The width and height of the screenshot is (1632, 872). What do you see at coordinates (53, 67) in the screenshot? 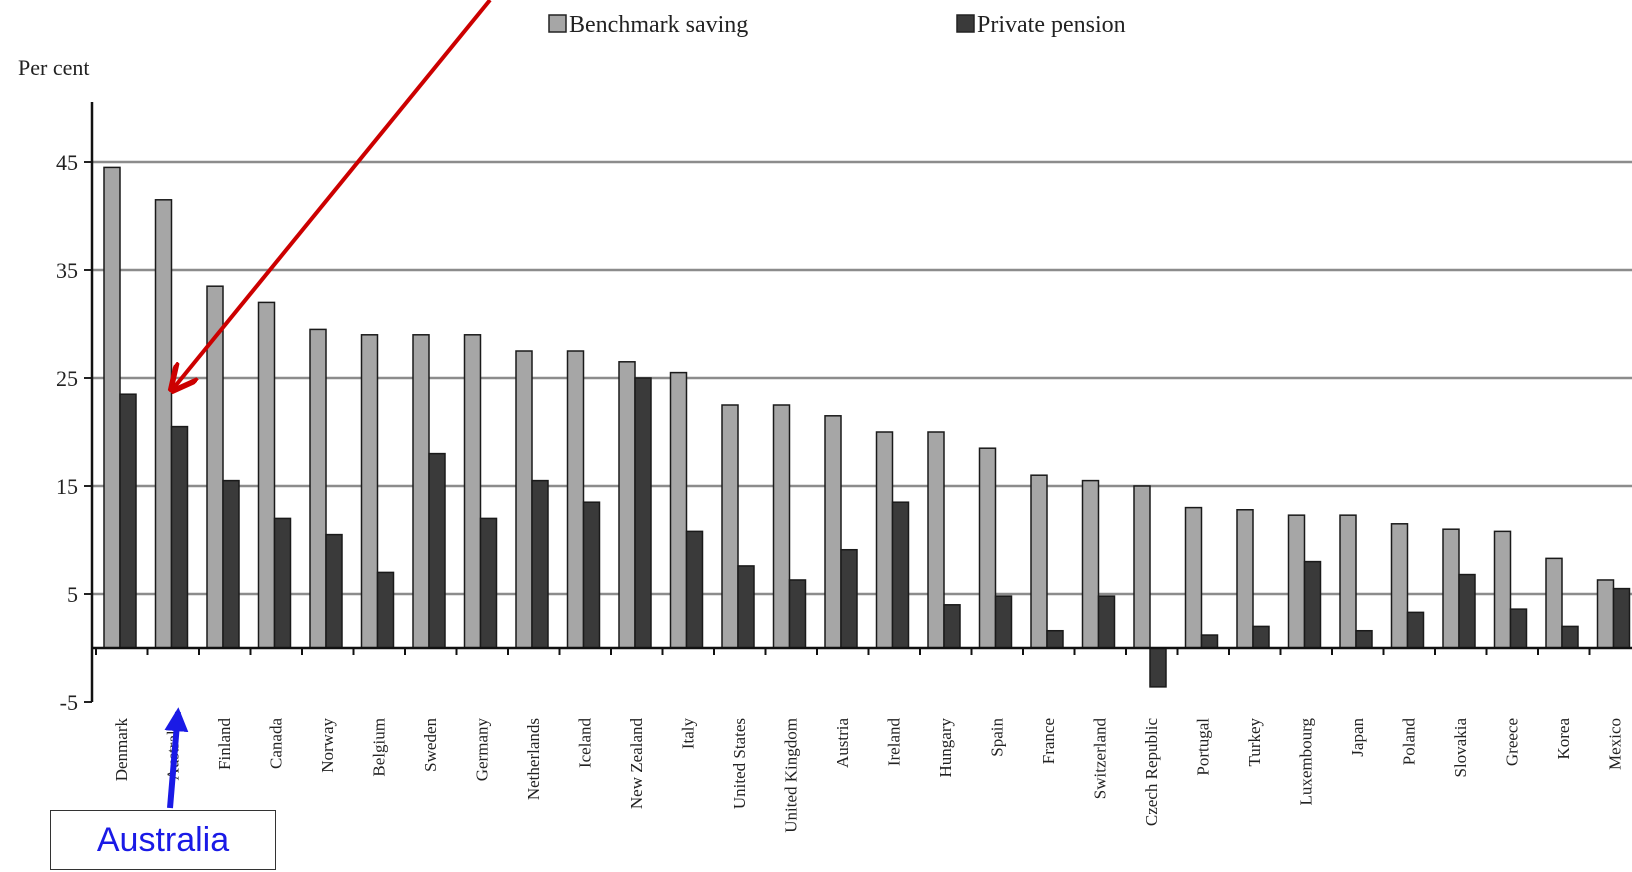
I see `y-axis-label: Per cent` at bounding box center [53, 67].